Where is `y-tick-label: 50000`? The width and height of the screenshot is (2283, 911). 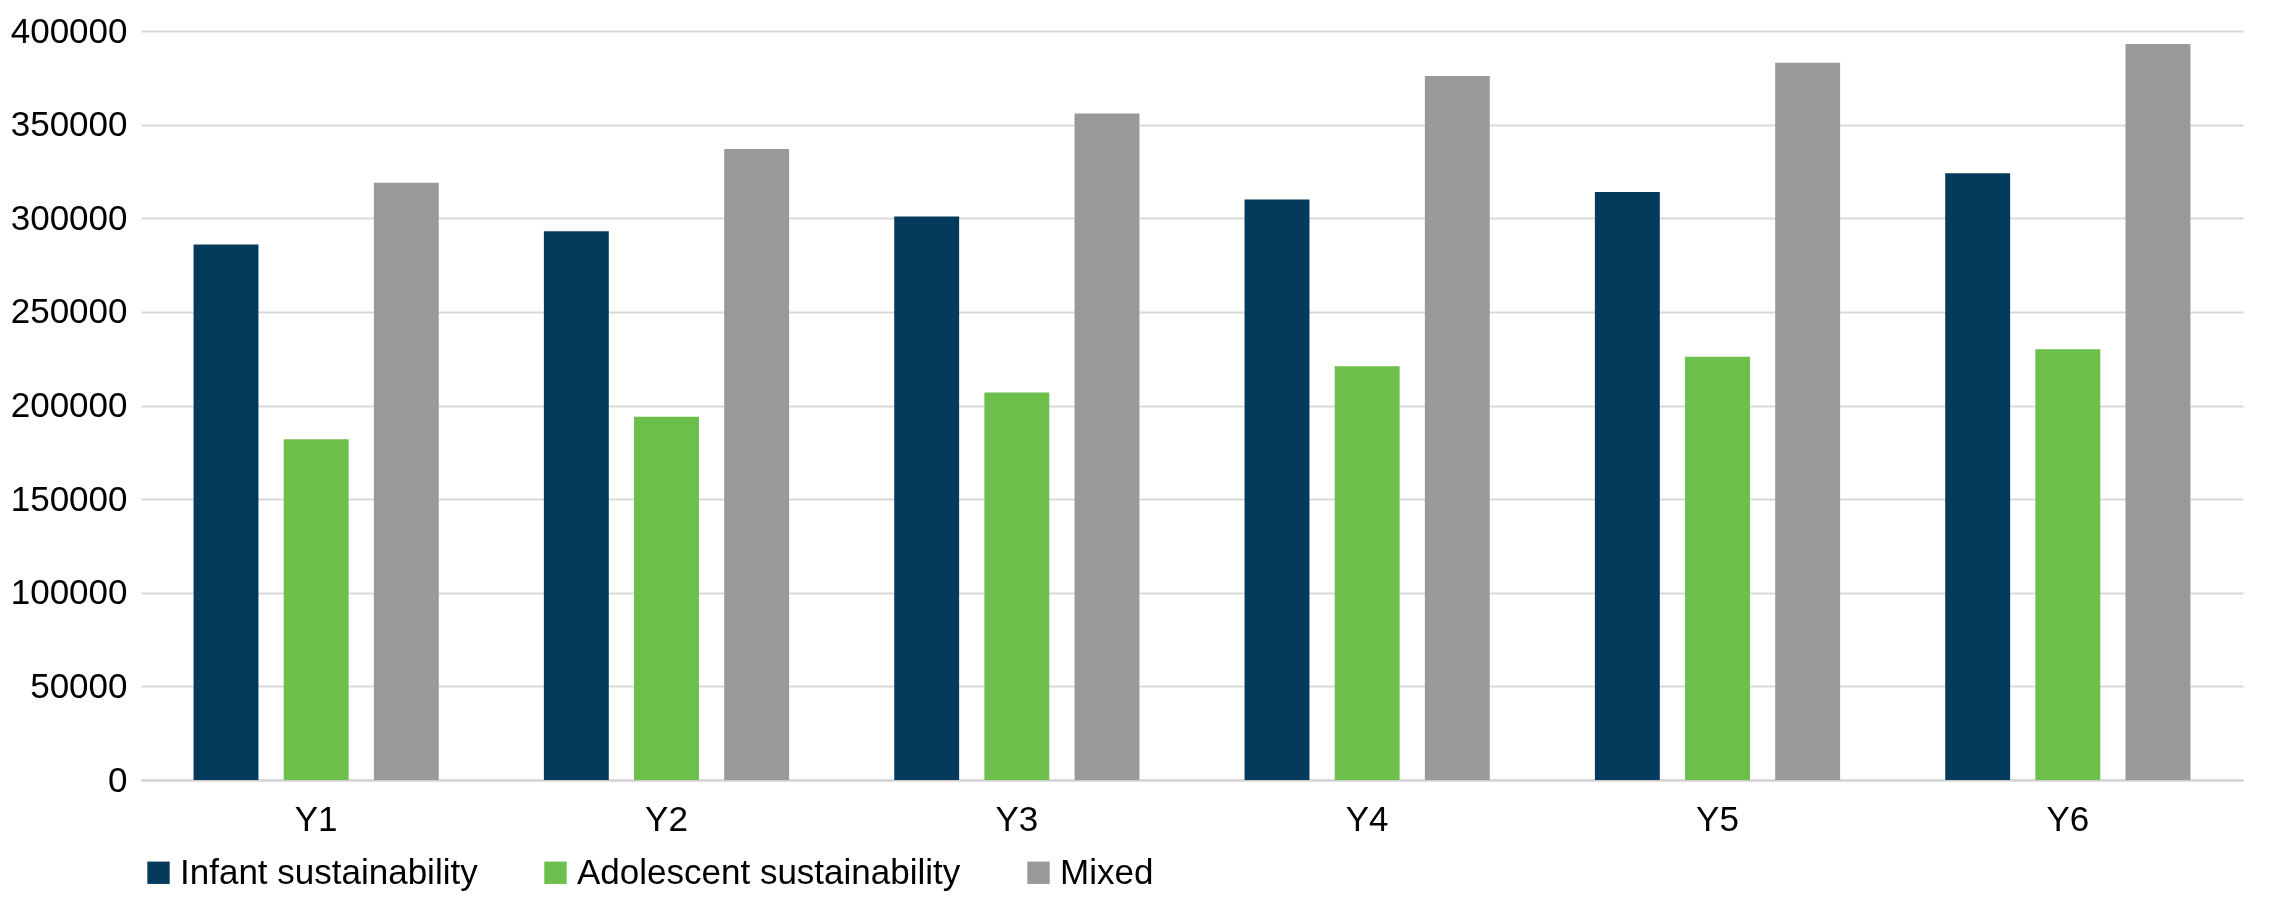
y-tick-label: 50000 is located at coordinates (79, 685).